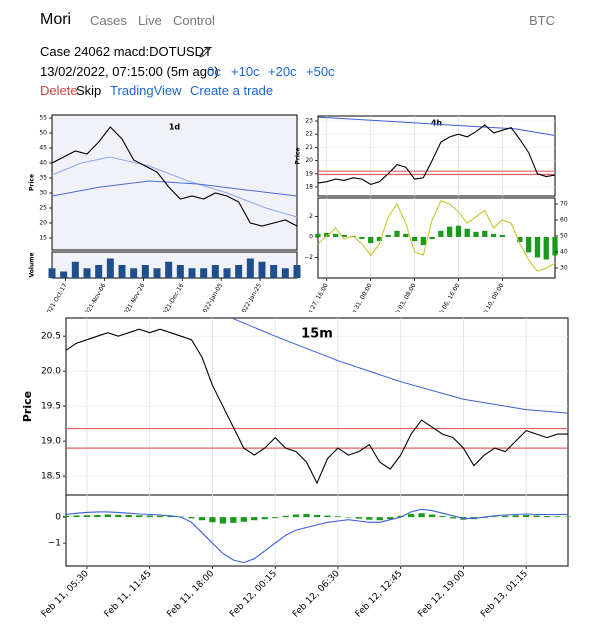  What do you see at coordinates (309, 121) in the screenshot?
I see `y-tick-label: 23` at bounding box center [309, 121].